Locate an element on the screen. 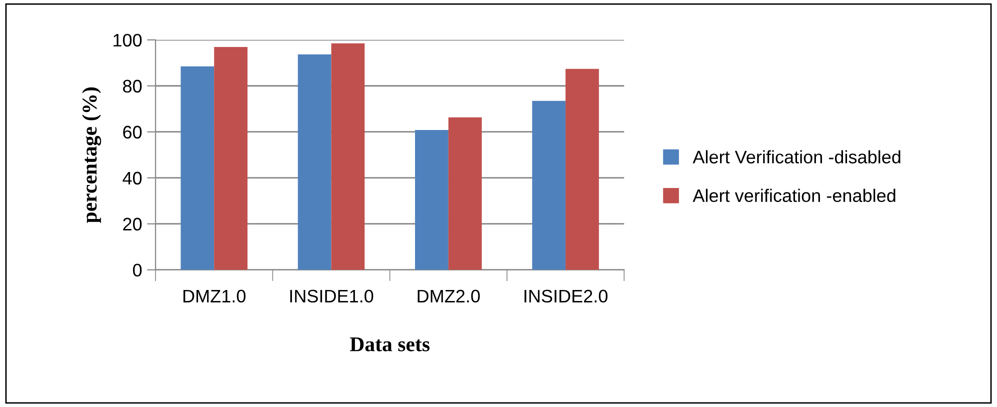 Image resolution: width=997 pixels, height=407 pixels. x-tick-label: INSIDE2.0 is located at coordinates (566, 296).